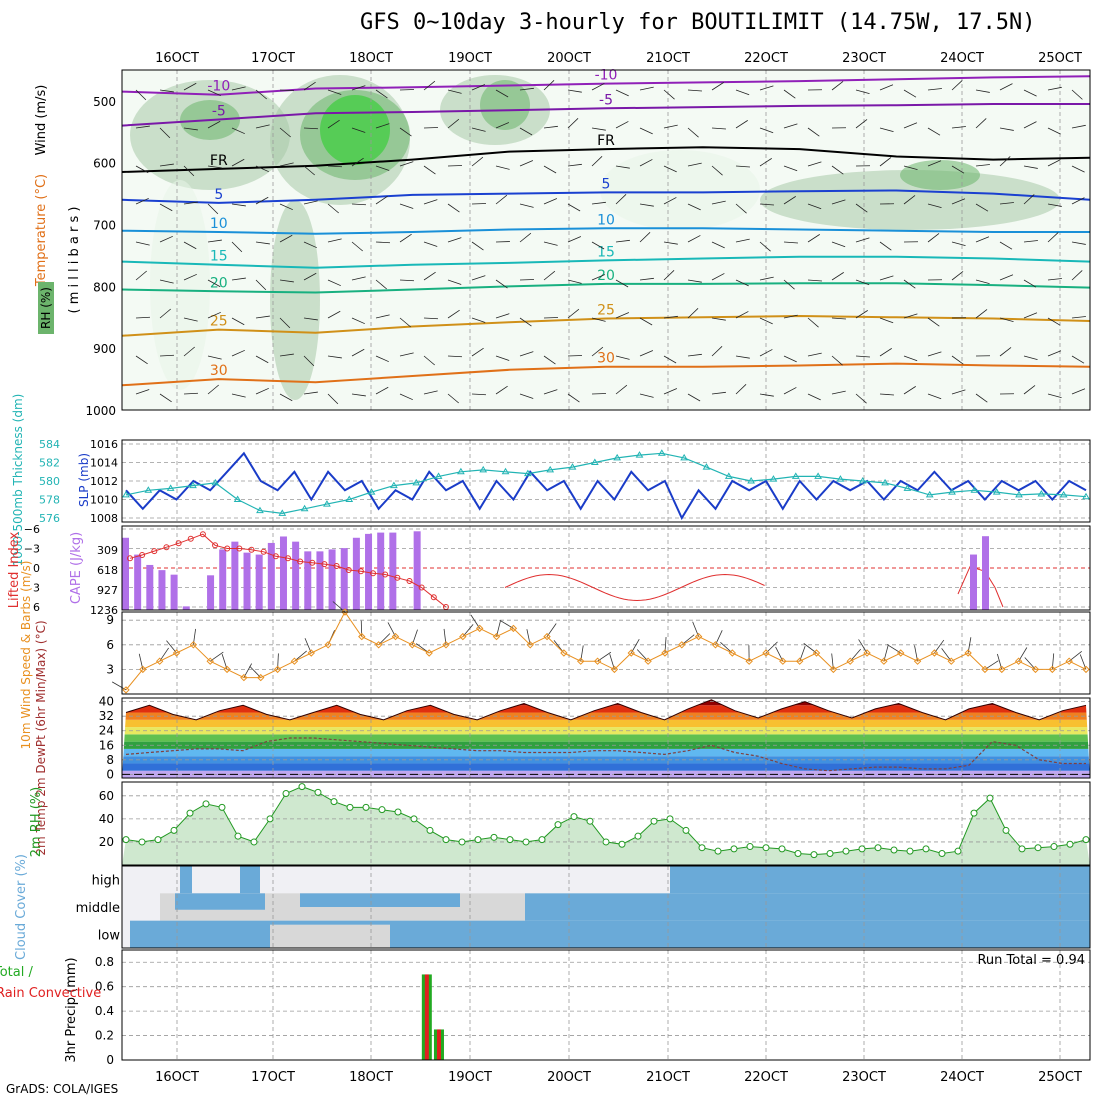 The height and width of the screenshot is (1100, 1100). What do you see at coordinates (46, 308) in the screenshot?
I see `rh-legend-swatch` at bounding box center [46, 308].